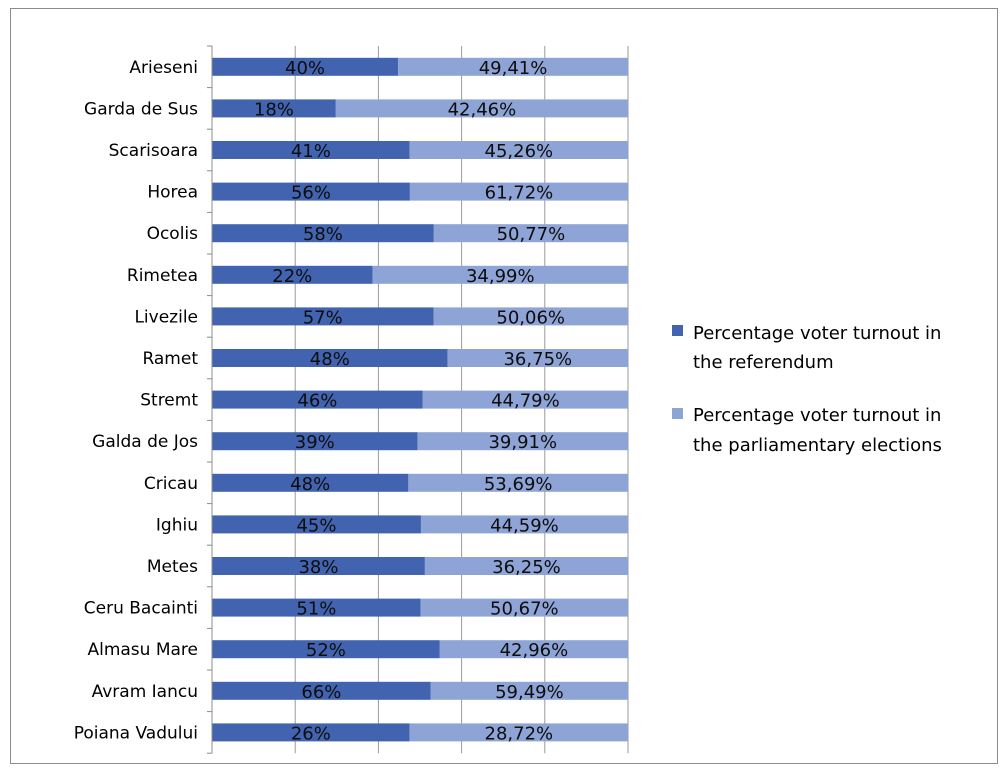  I want to click on data-label-referendum: 39%, so click(315, 442).